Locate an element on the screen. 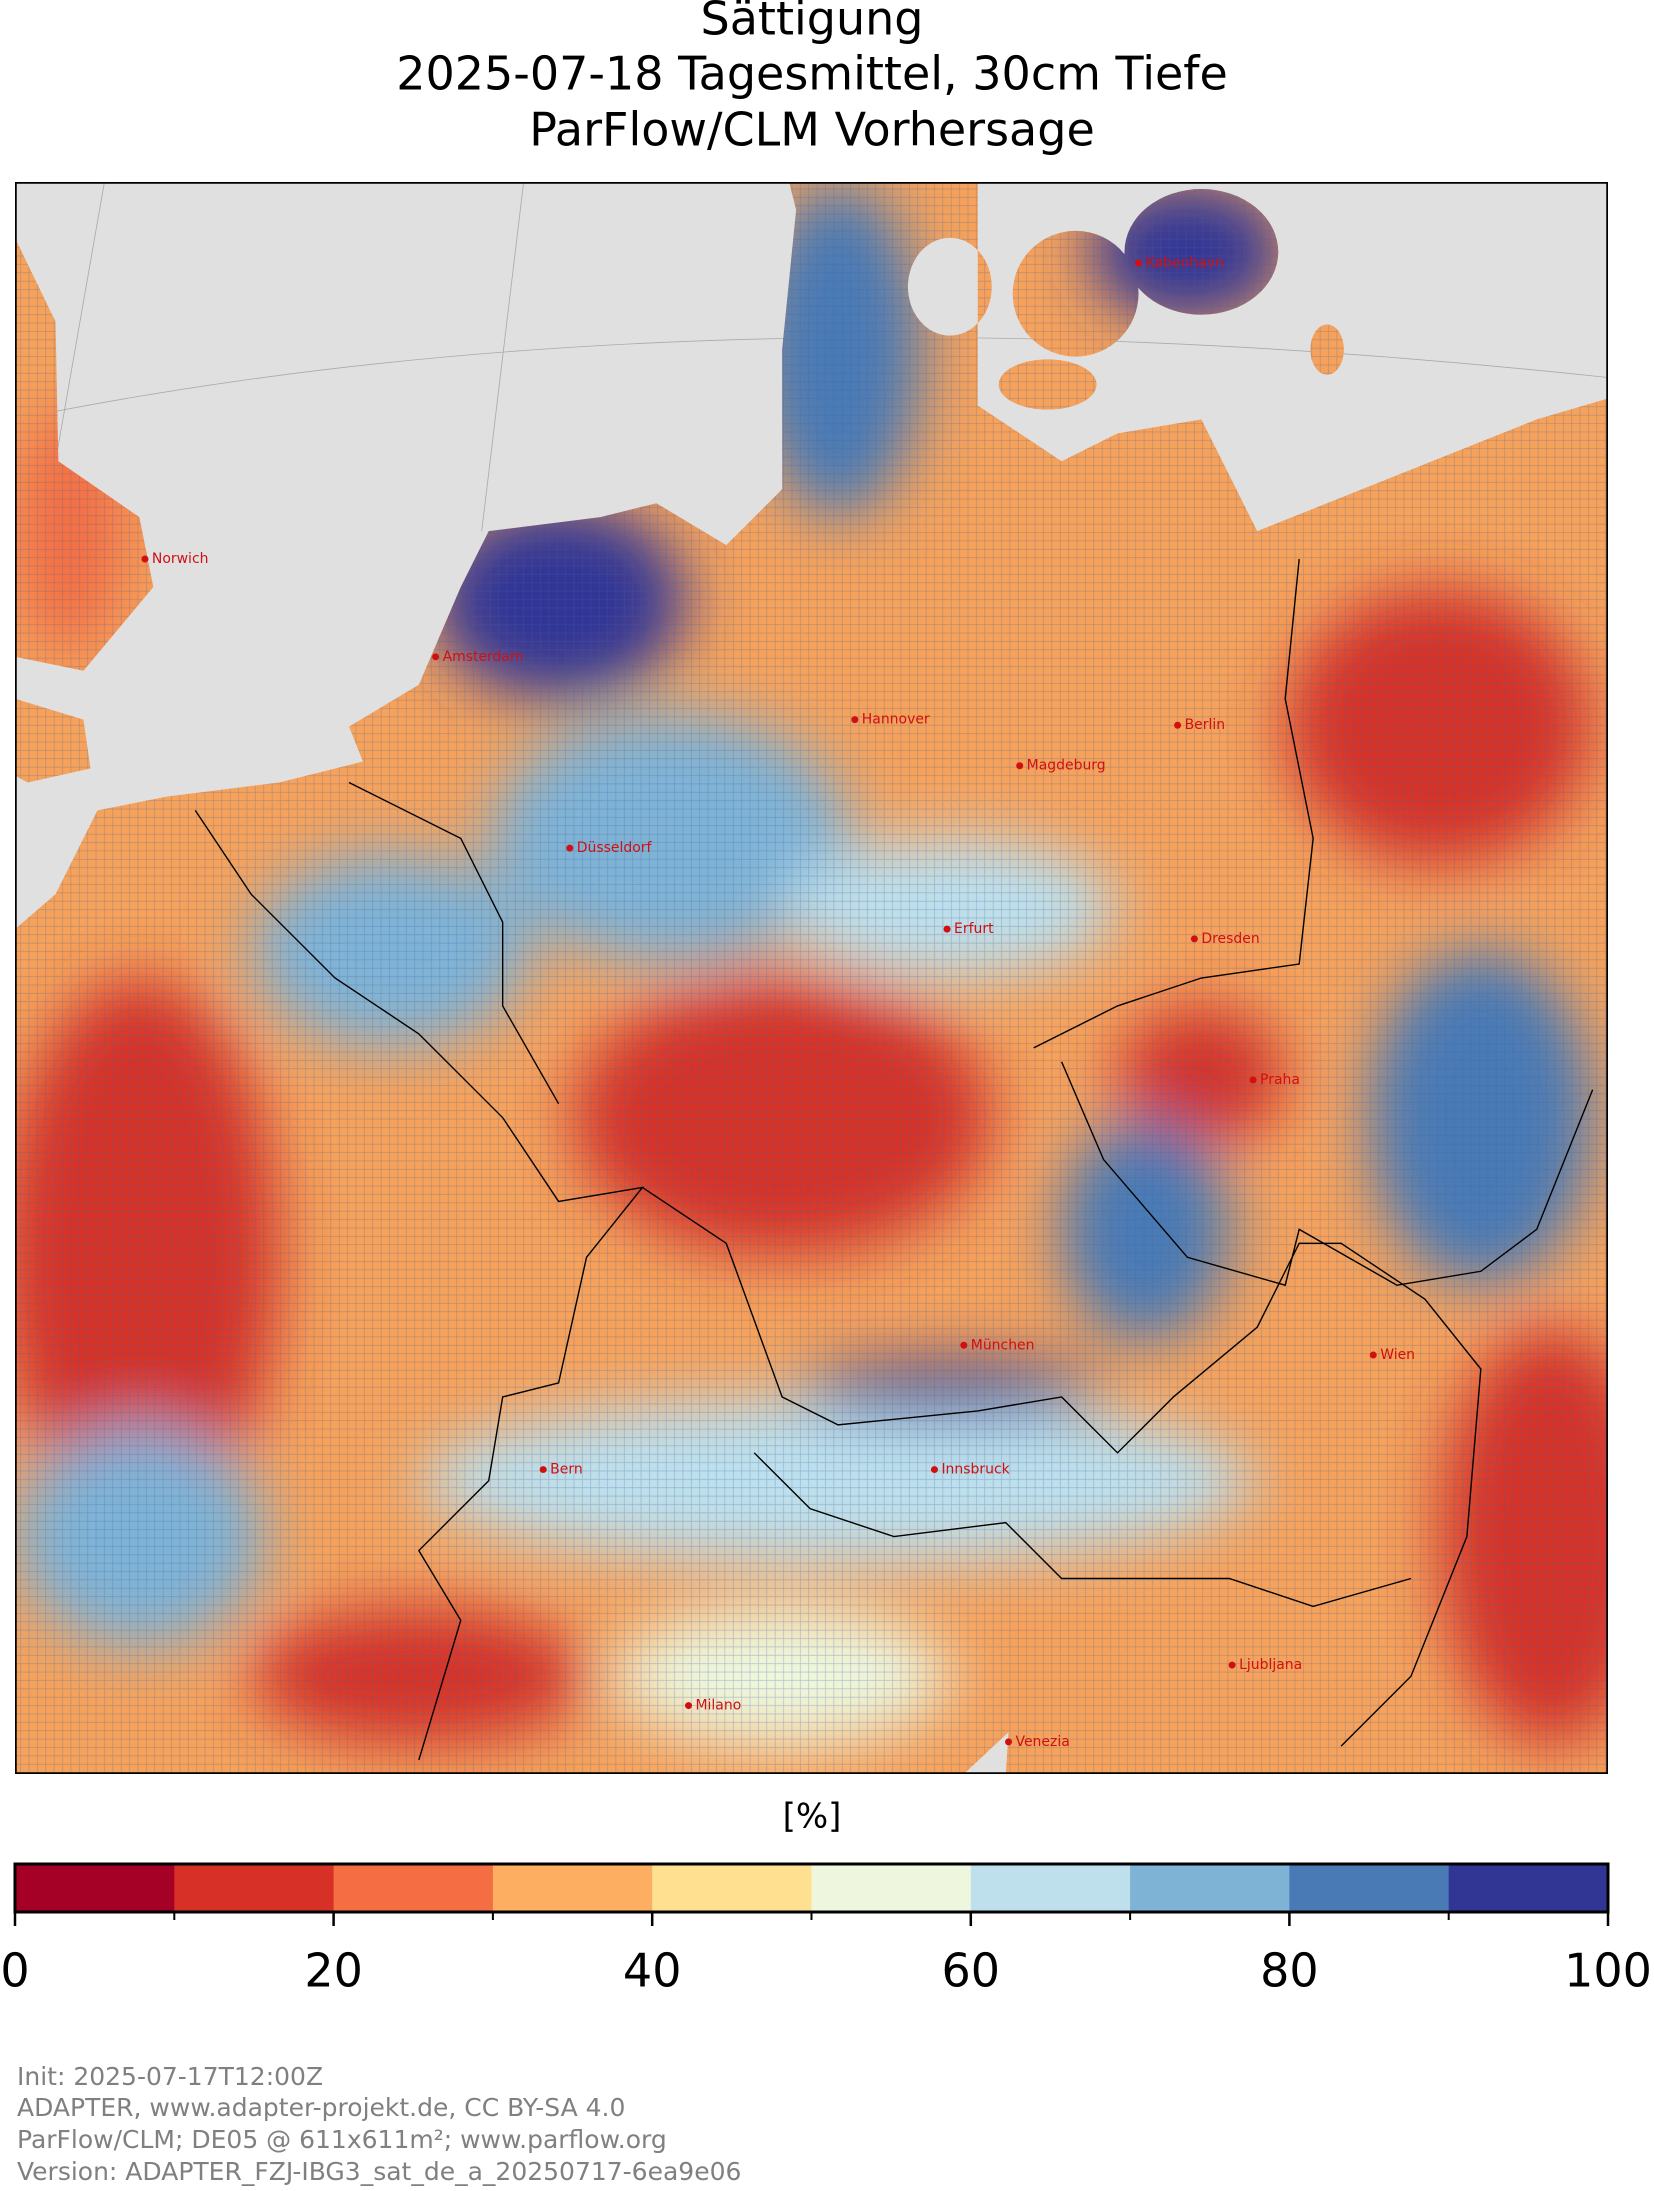  city-label: Hannover is located at coordinates (896, 720).